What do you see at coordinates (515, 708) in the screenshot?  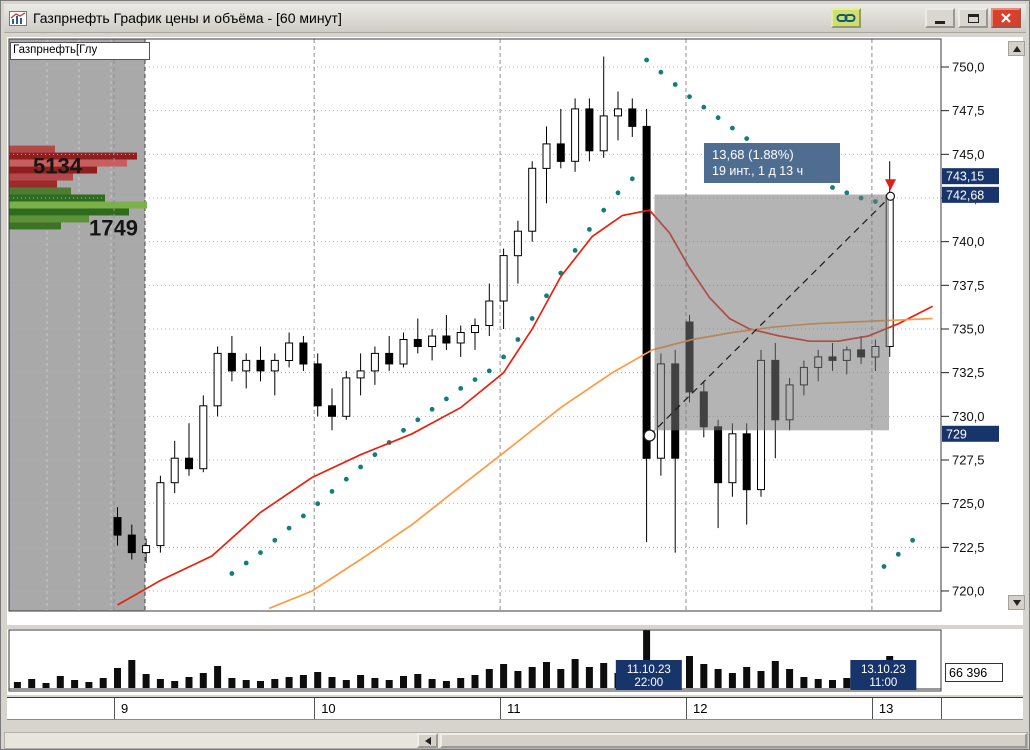 I see `time-axis: 9 10 11 12 13` at bounding box center [515, 708].